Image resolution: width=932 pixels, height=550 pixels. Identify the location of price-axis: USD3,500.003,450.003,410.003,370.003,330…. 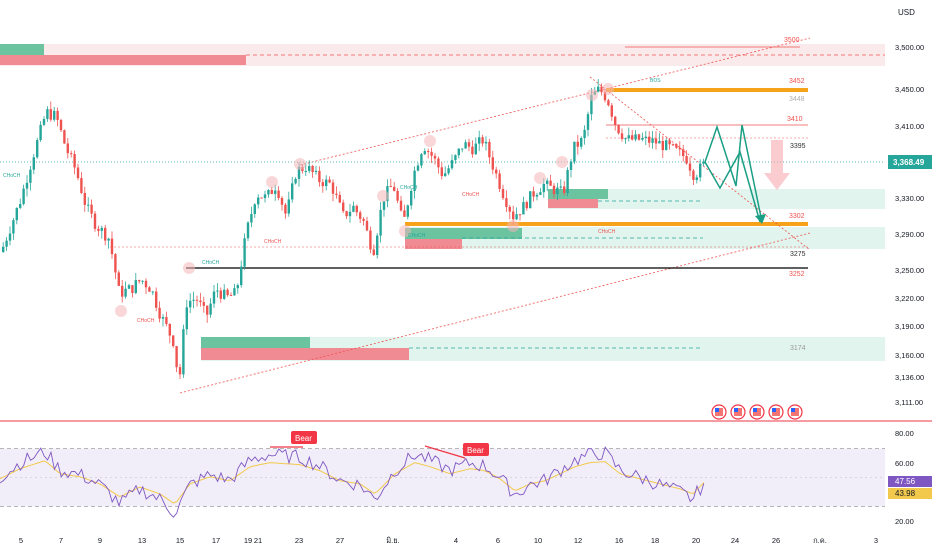
(910, 267).